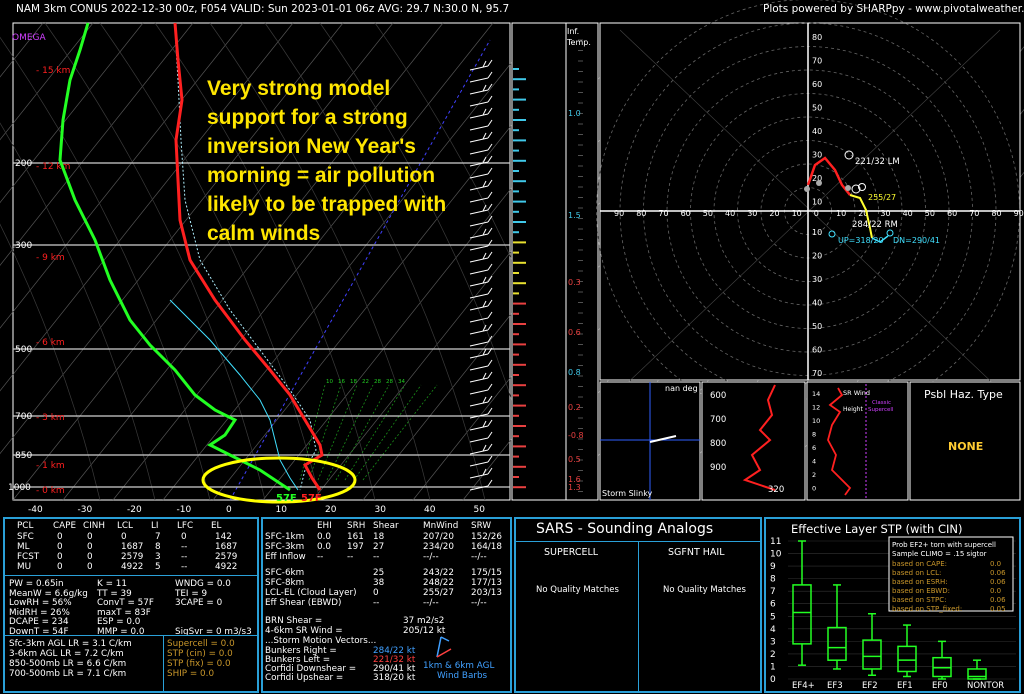  I want to click on kin-wind-barbs, so click(444, 647).